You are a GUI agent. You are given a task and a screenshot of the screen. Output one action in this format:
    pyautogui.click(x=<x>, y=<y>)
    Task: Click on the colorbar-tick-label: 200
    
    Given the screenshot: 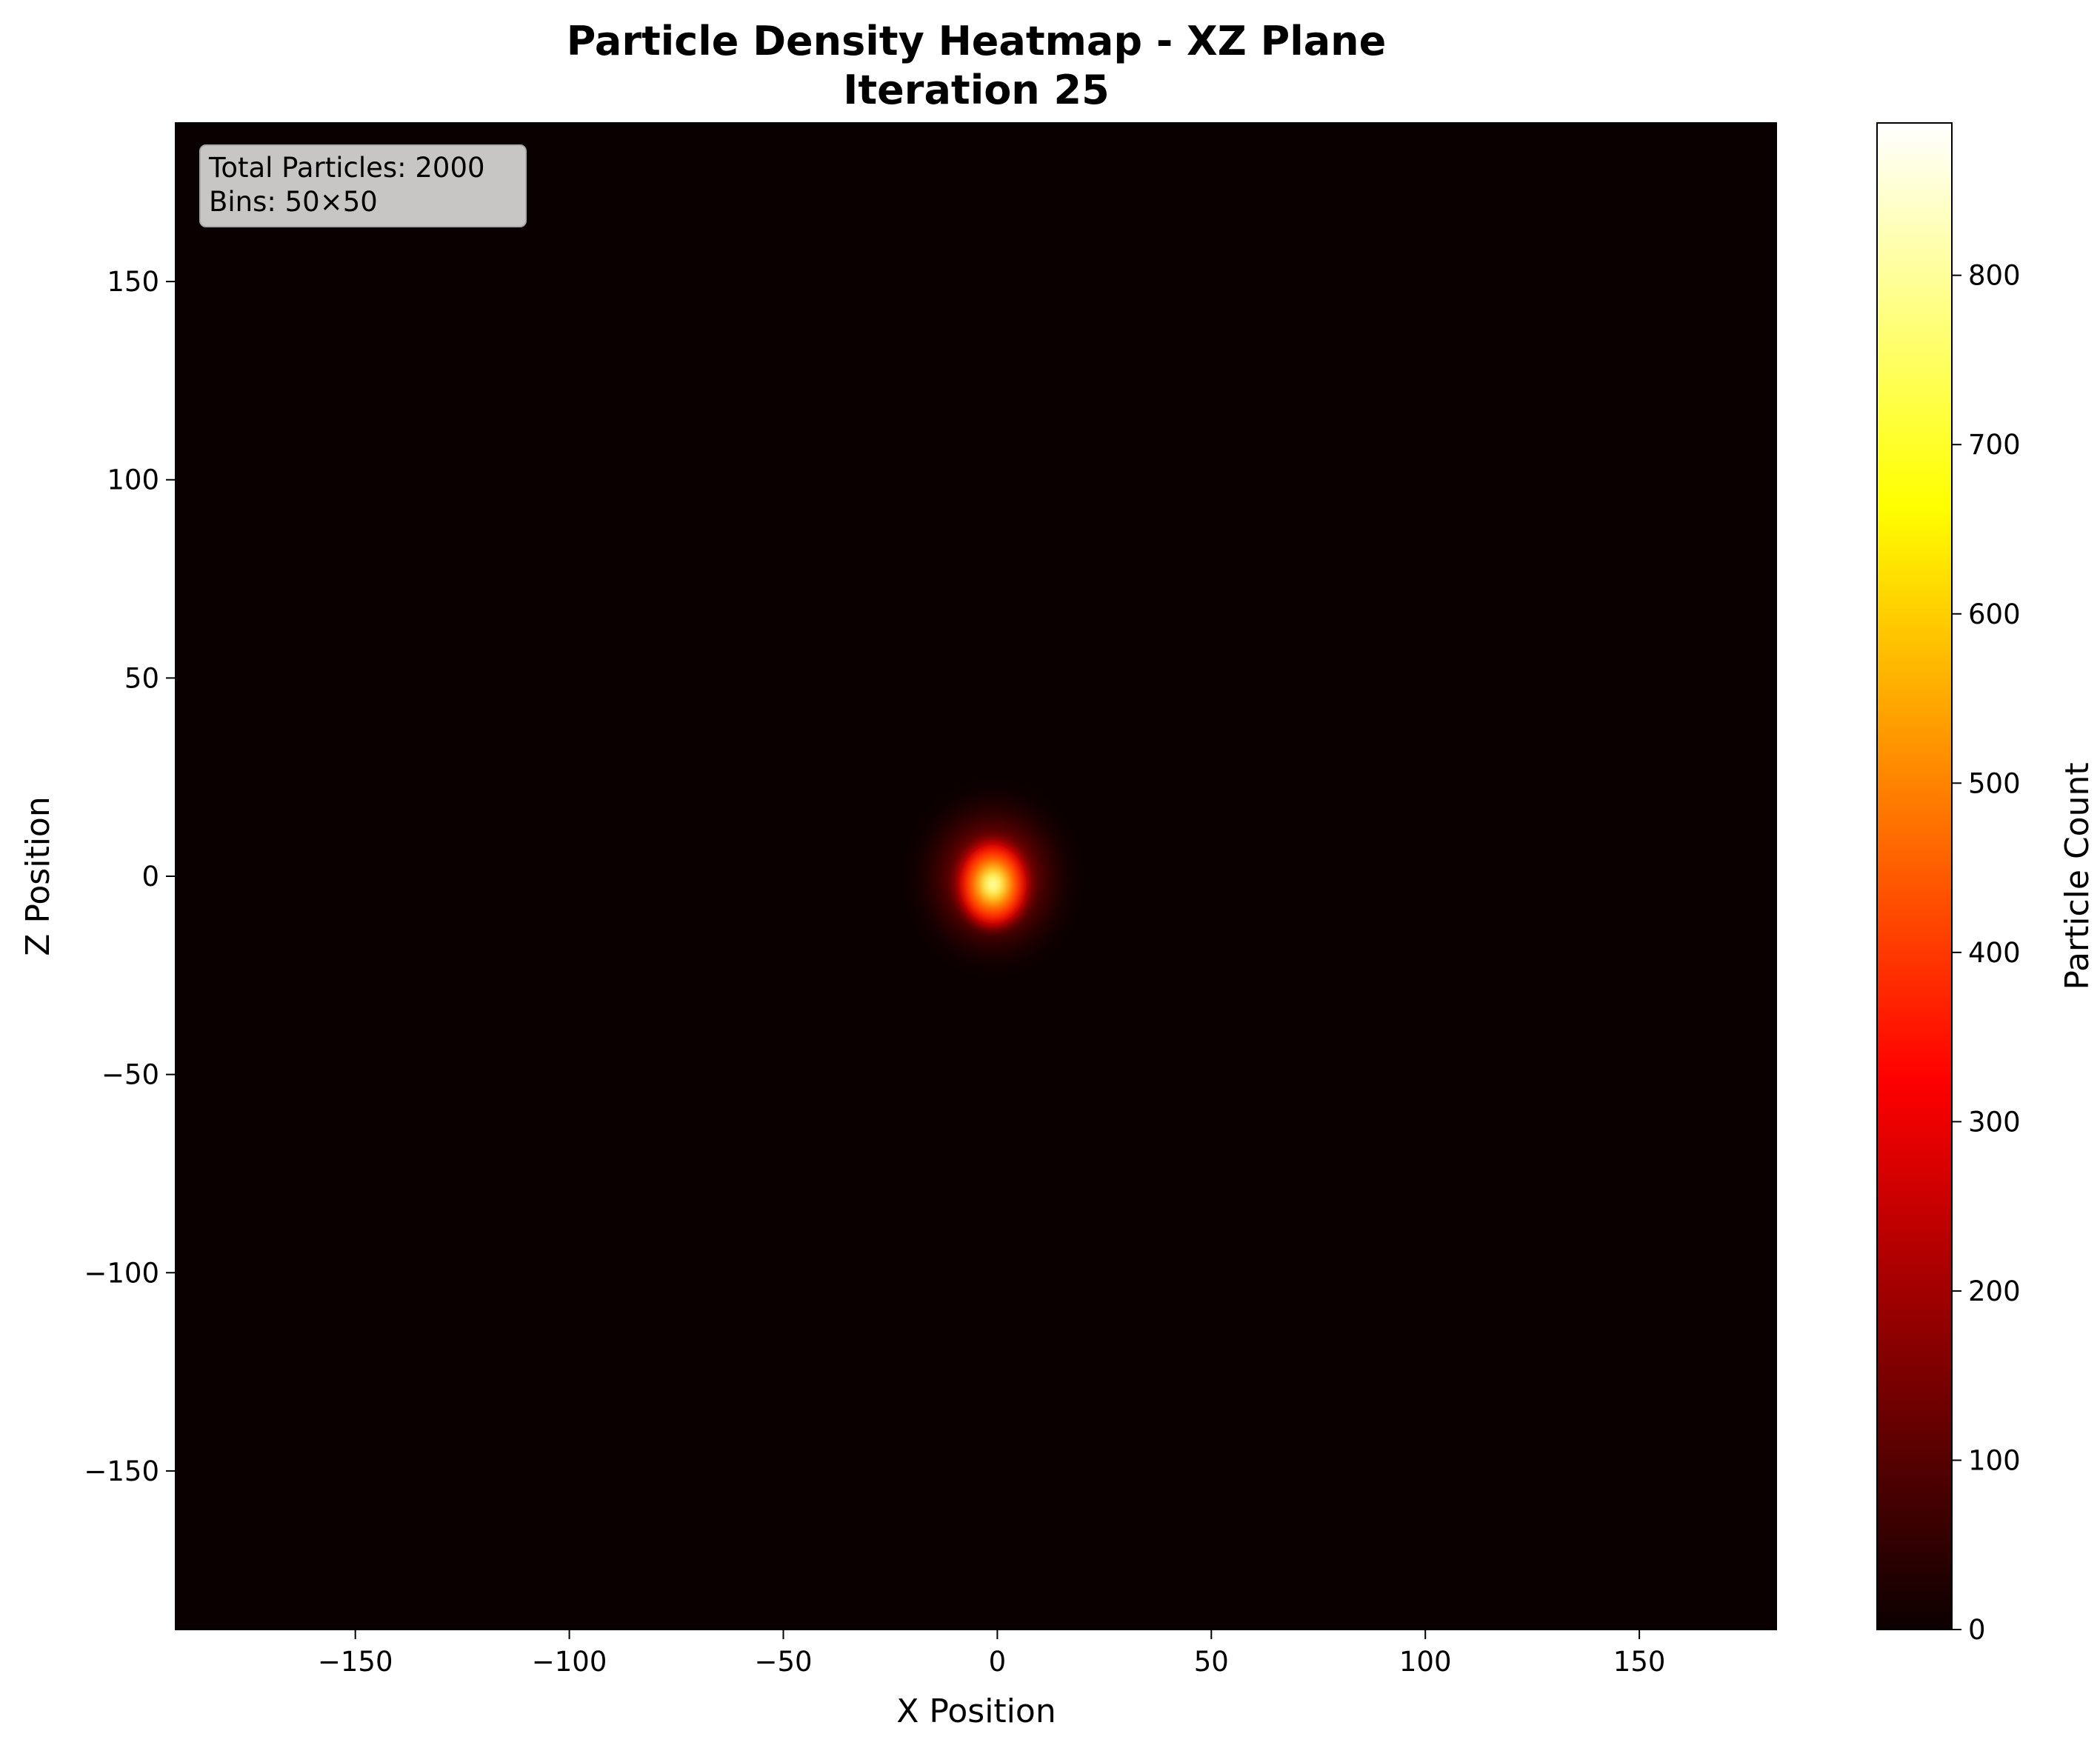 What is the action you would take?
    pyautogui.click(x=1994, y=1291)
    